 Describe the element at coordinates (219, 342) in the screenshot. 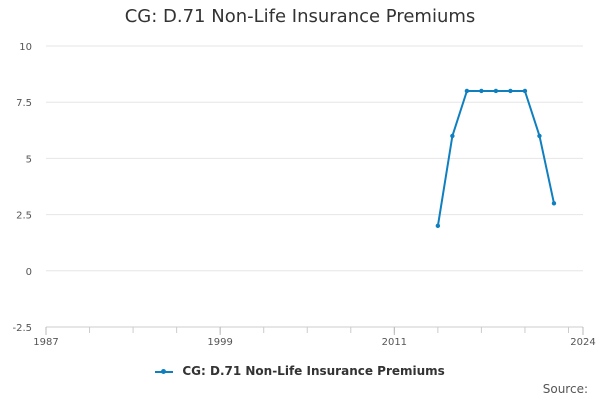

I see `x-tick-label: 1999` at that location.